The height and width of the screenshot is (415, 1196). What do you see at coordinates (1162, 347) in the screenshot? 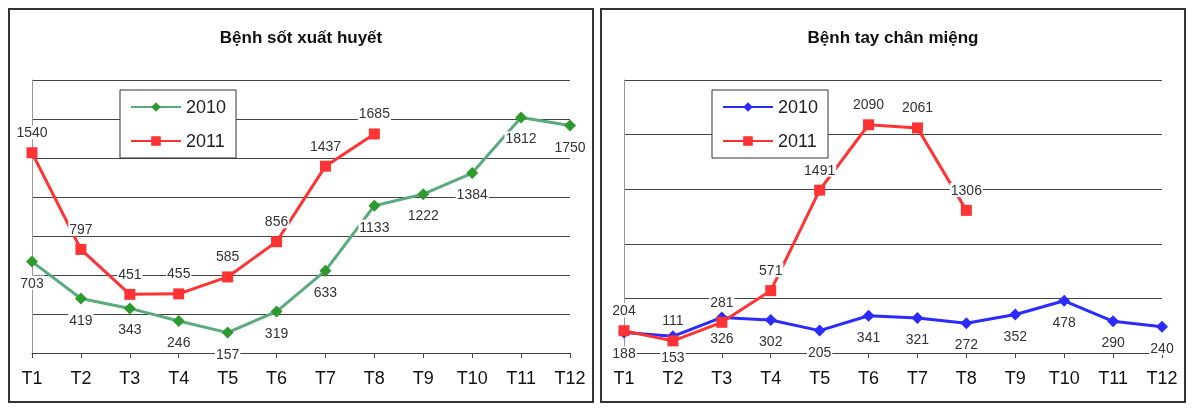
I see `data-label: 240` at bounding box center [1162, 347].